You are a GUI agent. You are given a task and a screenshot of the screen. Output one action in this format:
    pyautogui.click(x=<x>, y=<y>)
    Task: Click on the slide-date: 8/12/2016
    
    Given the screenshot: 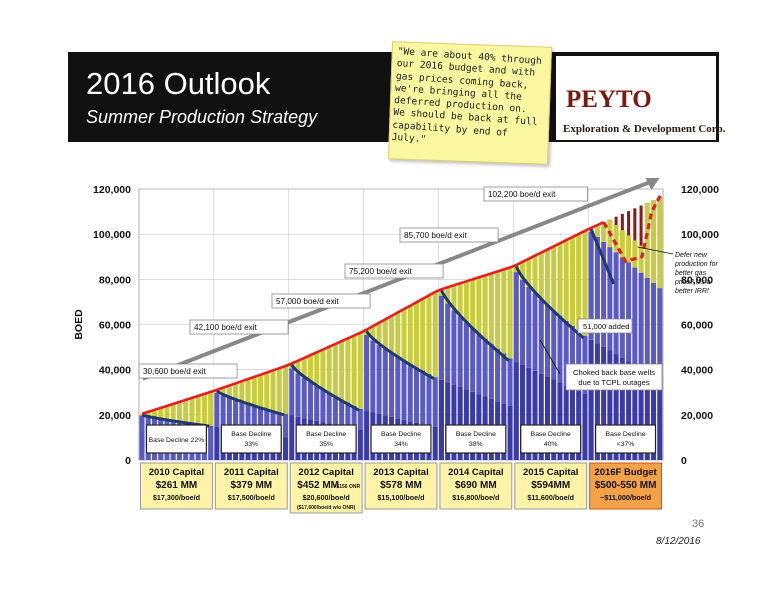 What is the action you would take?
    pyautogui.click(x=678, y=541)
    